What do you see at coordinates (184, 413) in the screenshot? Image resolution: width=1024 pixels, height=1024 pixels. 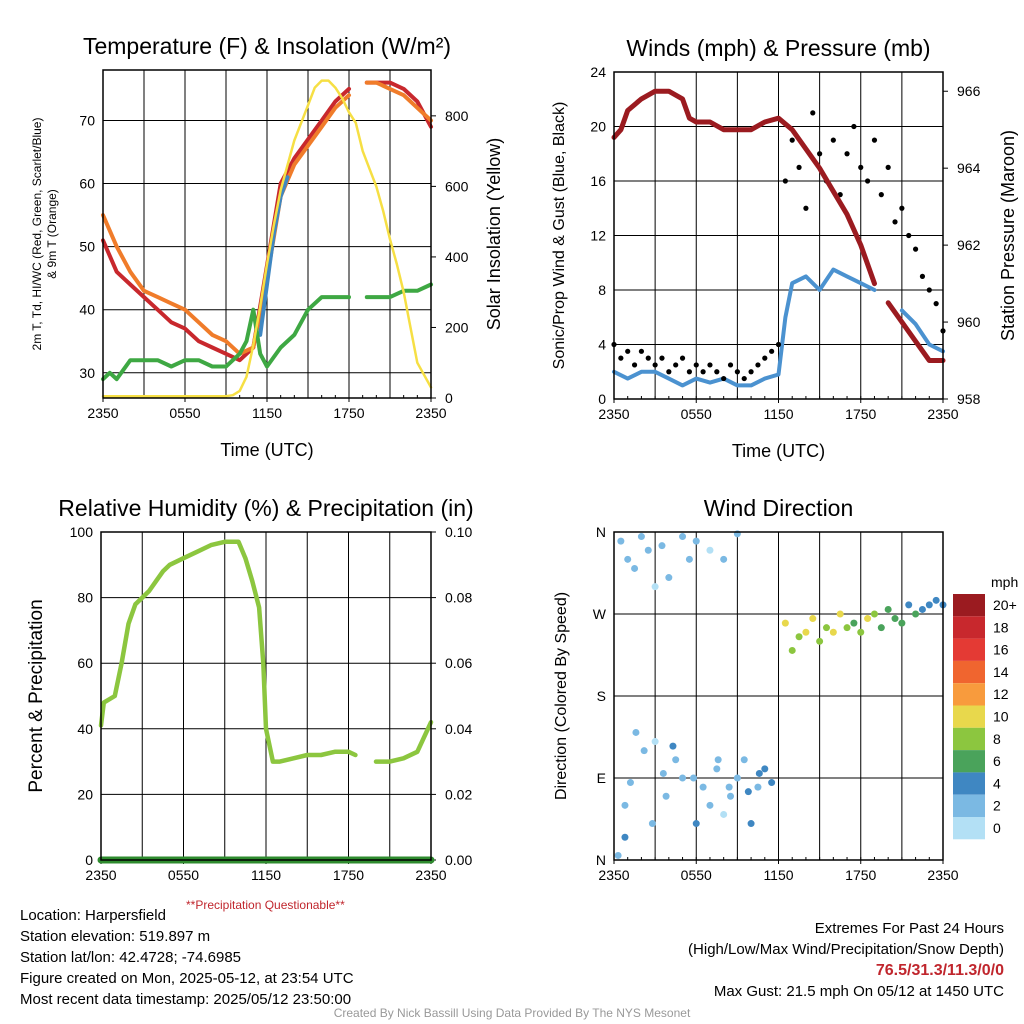 I see `panel1-x-tick-label: 0550` at bounding box center [184, 413].